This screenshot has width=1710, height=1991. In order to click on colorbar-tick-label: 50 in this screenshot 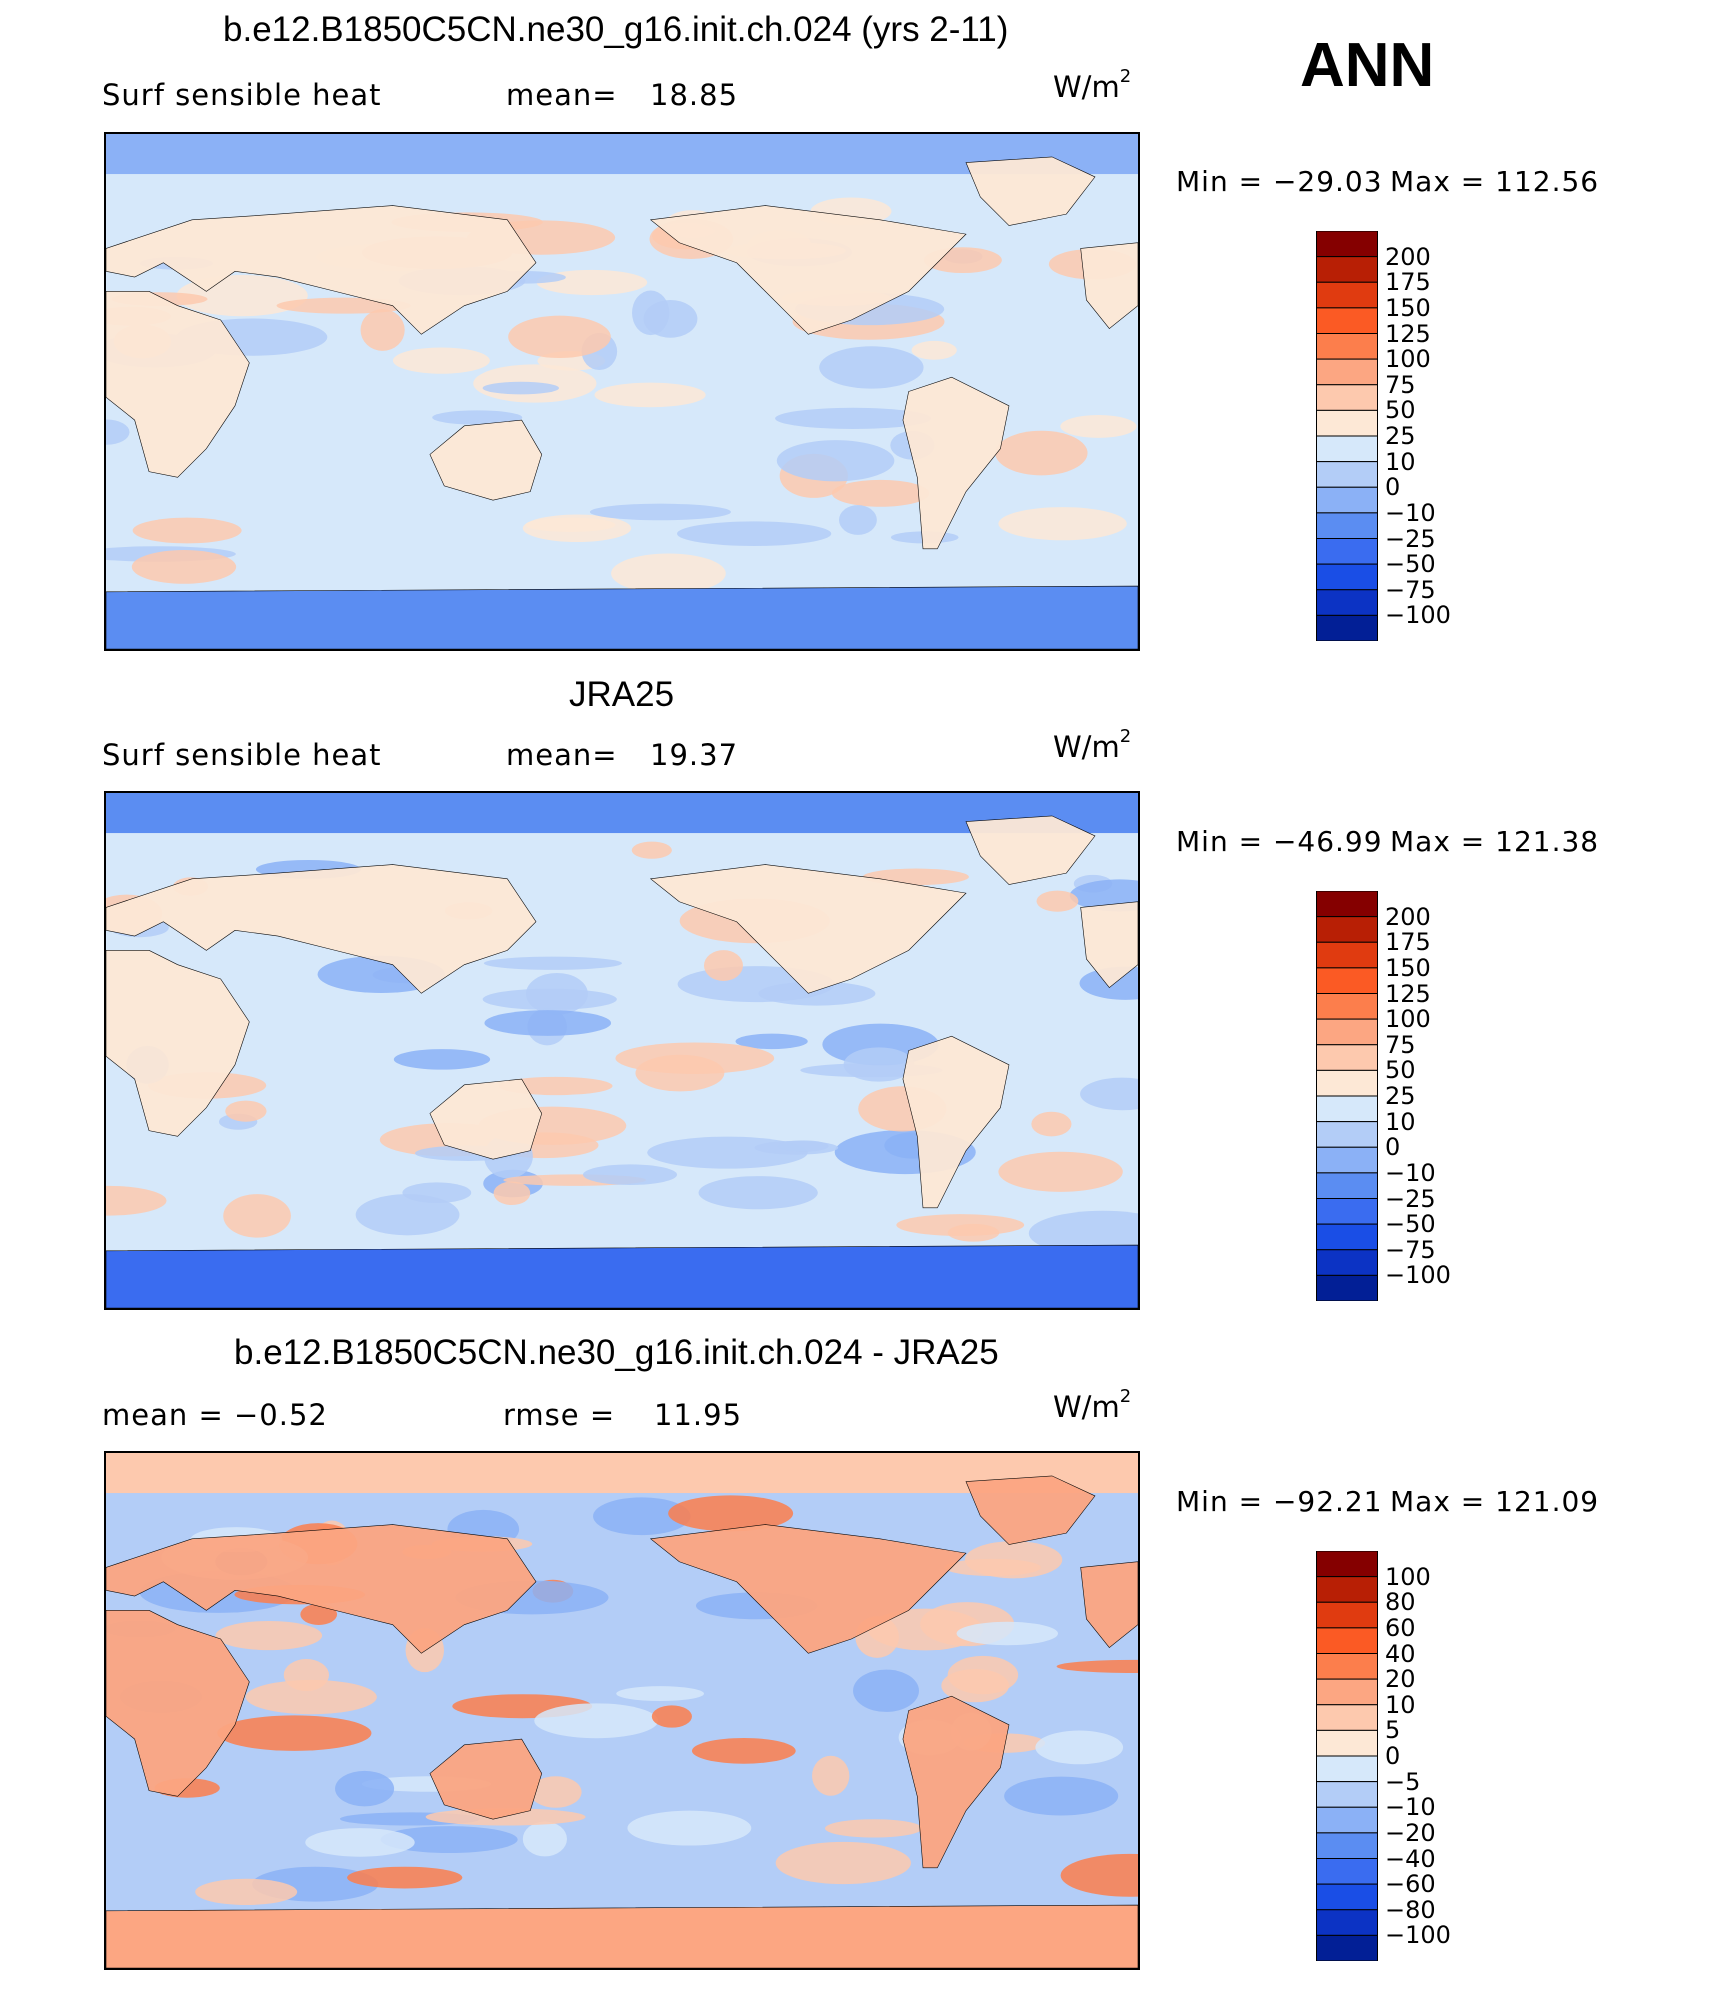, I will do `click(1400, 1070)`.